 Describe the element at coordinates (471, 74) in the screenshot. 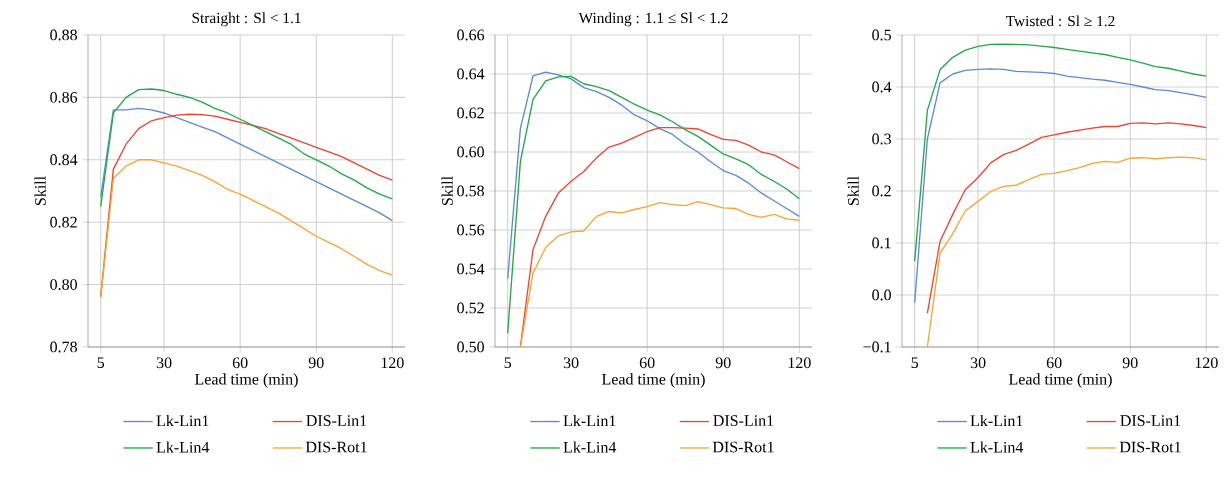

I see `y-tick-label: 0.64` at that location.